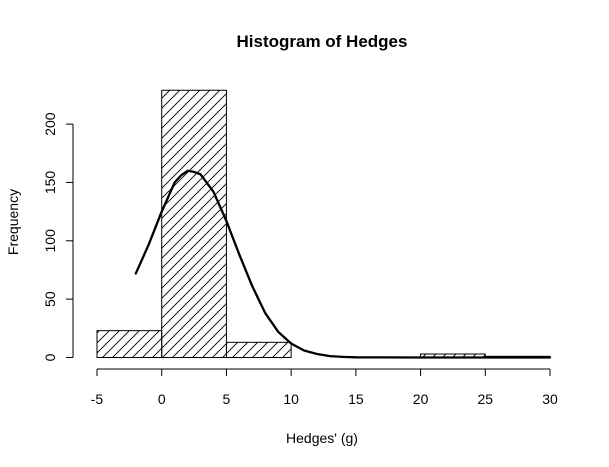  Describe the element at coordinates (485, 399) in the screenshot. I see `x-tick-label-6: 25` at that location.